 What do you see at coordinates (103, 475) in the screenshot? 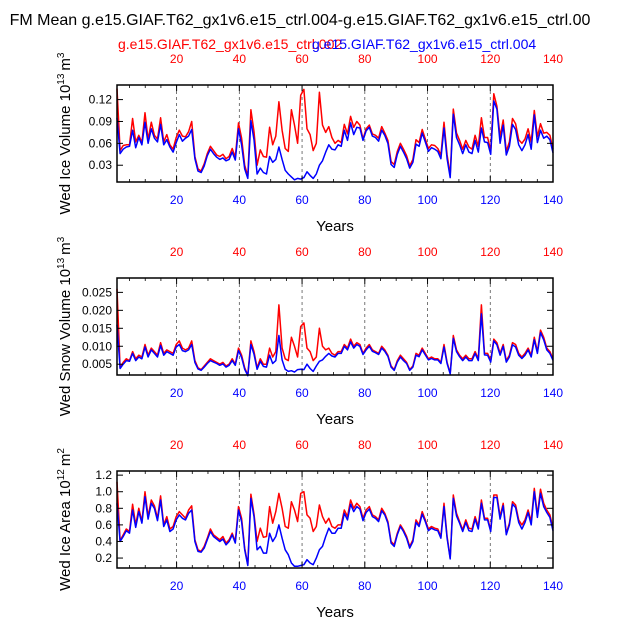
I see `y-tick-label: 1.2` at bounding box center [103, 475].